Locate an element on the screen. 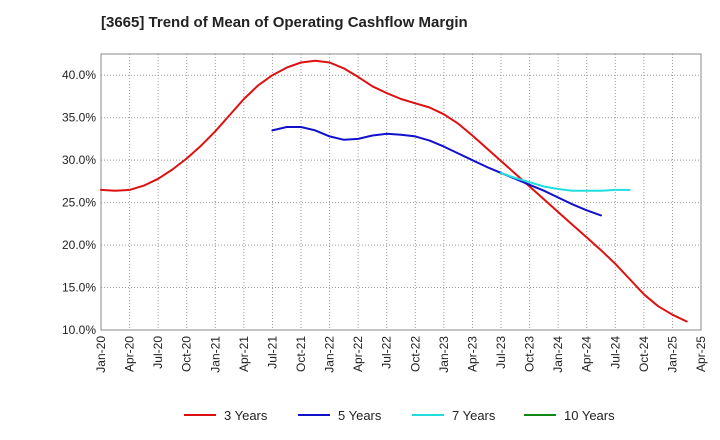  x-tick-label: Apr-23 is located at coordinates (472, 354).